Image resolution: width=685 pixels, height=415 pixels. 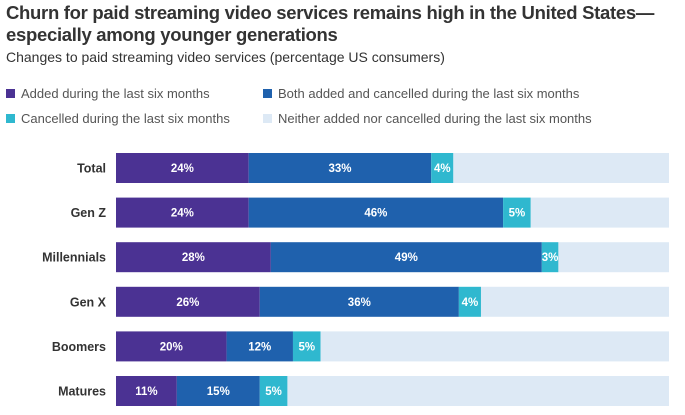 I want to click on bar-segment-millennials-s0, so click(x=193, y=257).